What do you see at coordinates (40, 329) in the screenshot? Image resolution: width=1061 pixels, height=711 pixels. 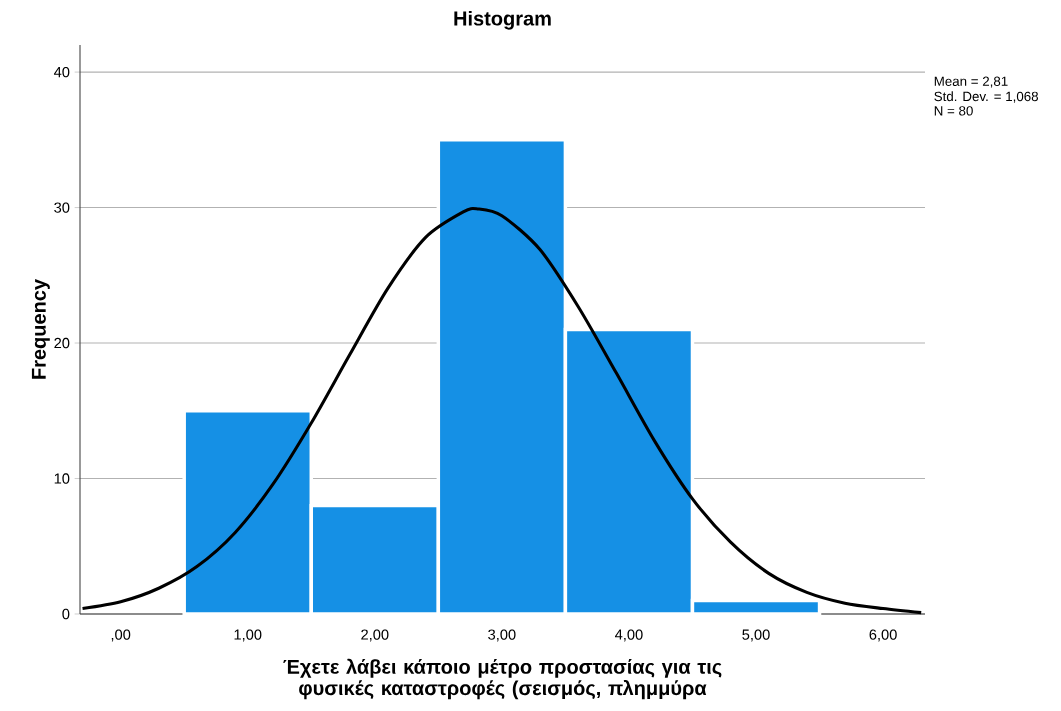 I see `y-axis-title: Frequency` at bounding box center [40, 329].